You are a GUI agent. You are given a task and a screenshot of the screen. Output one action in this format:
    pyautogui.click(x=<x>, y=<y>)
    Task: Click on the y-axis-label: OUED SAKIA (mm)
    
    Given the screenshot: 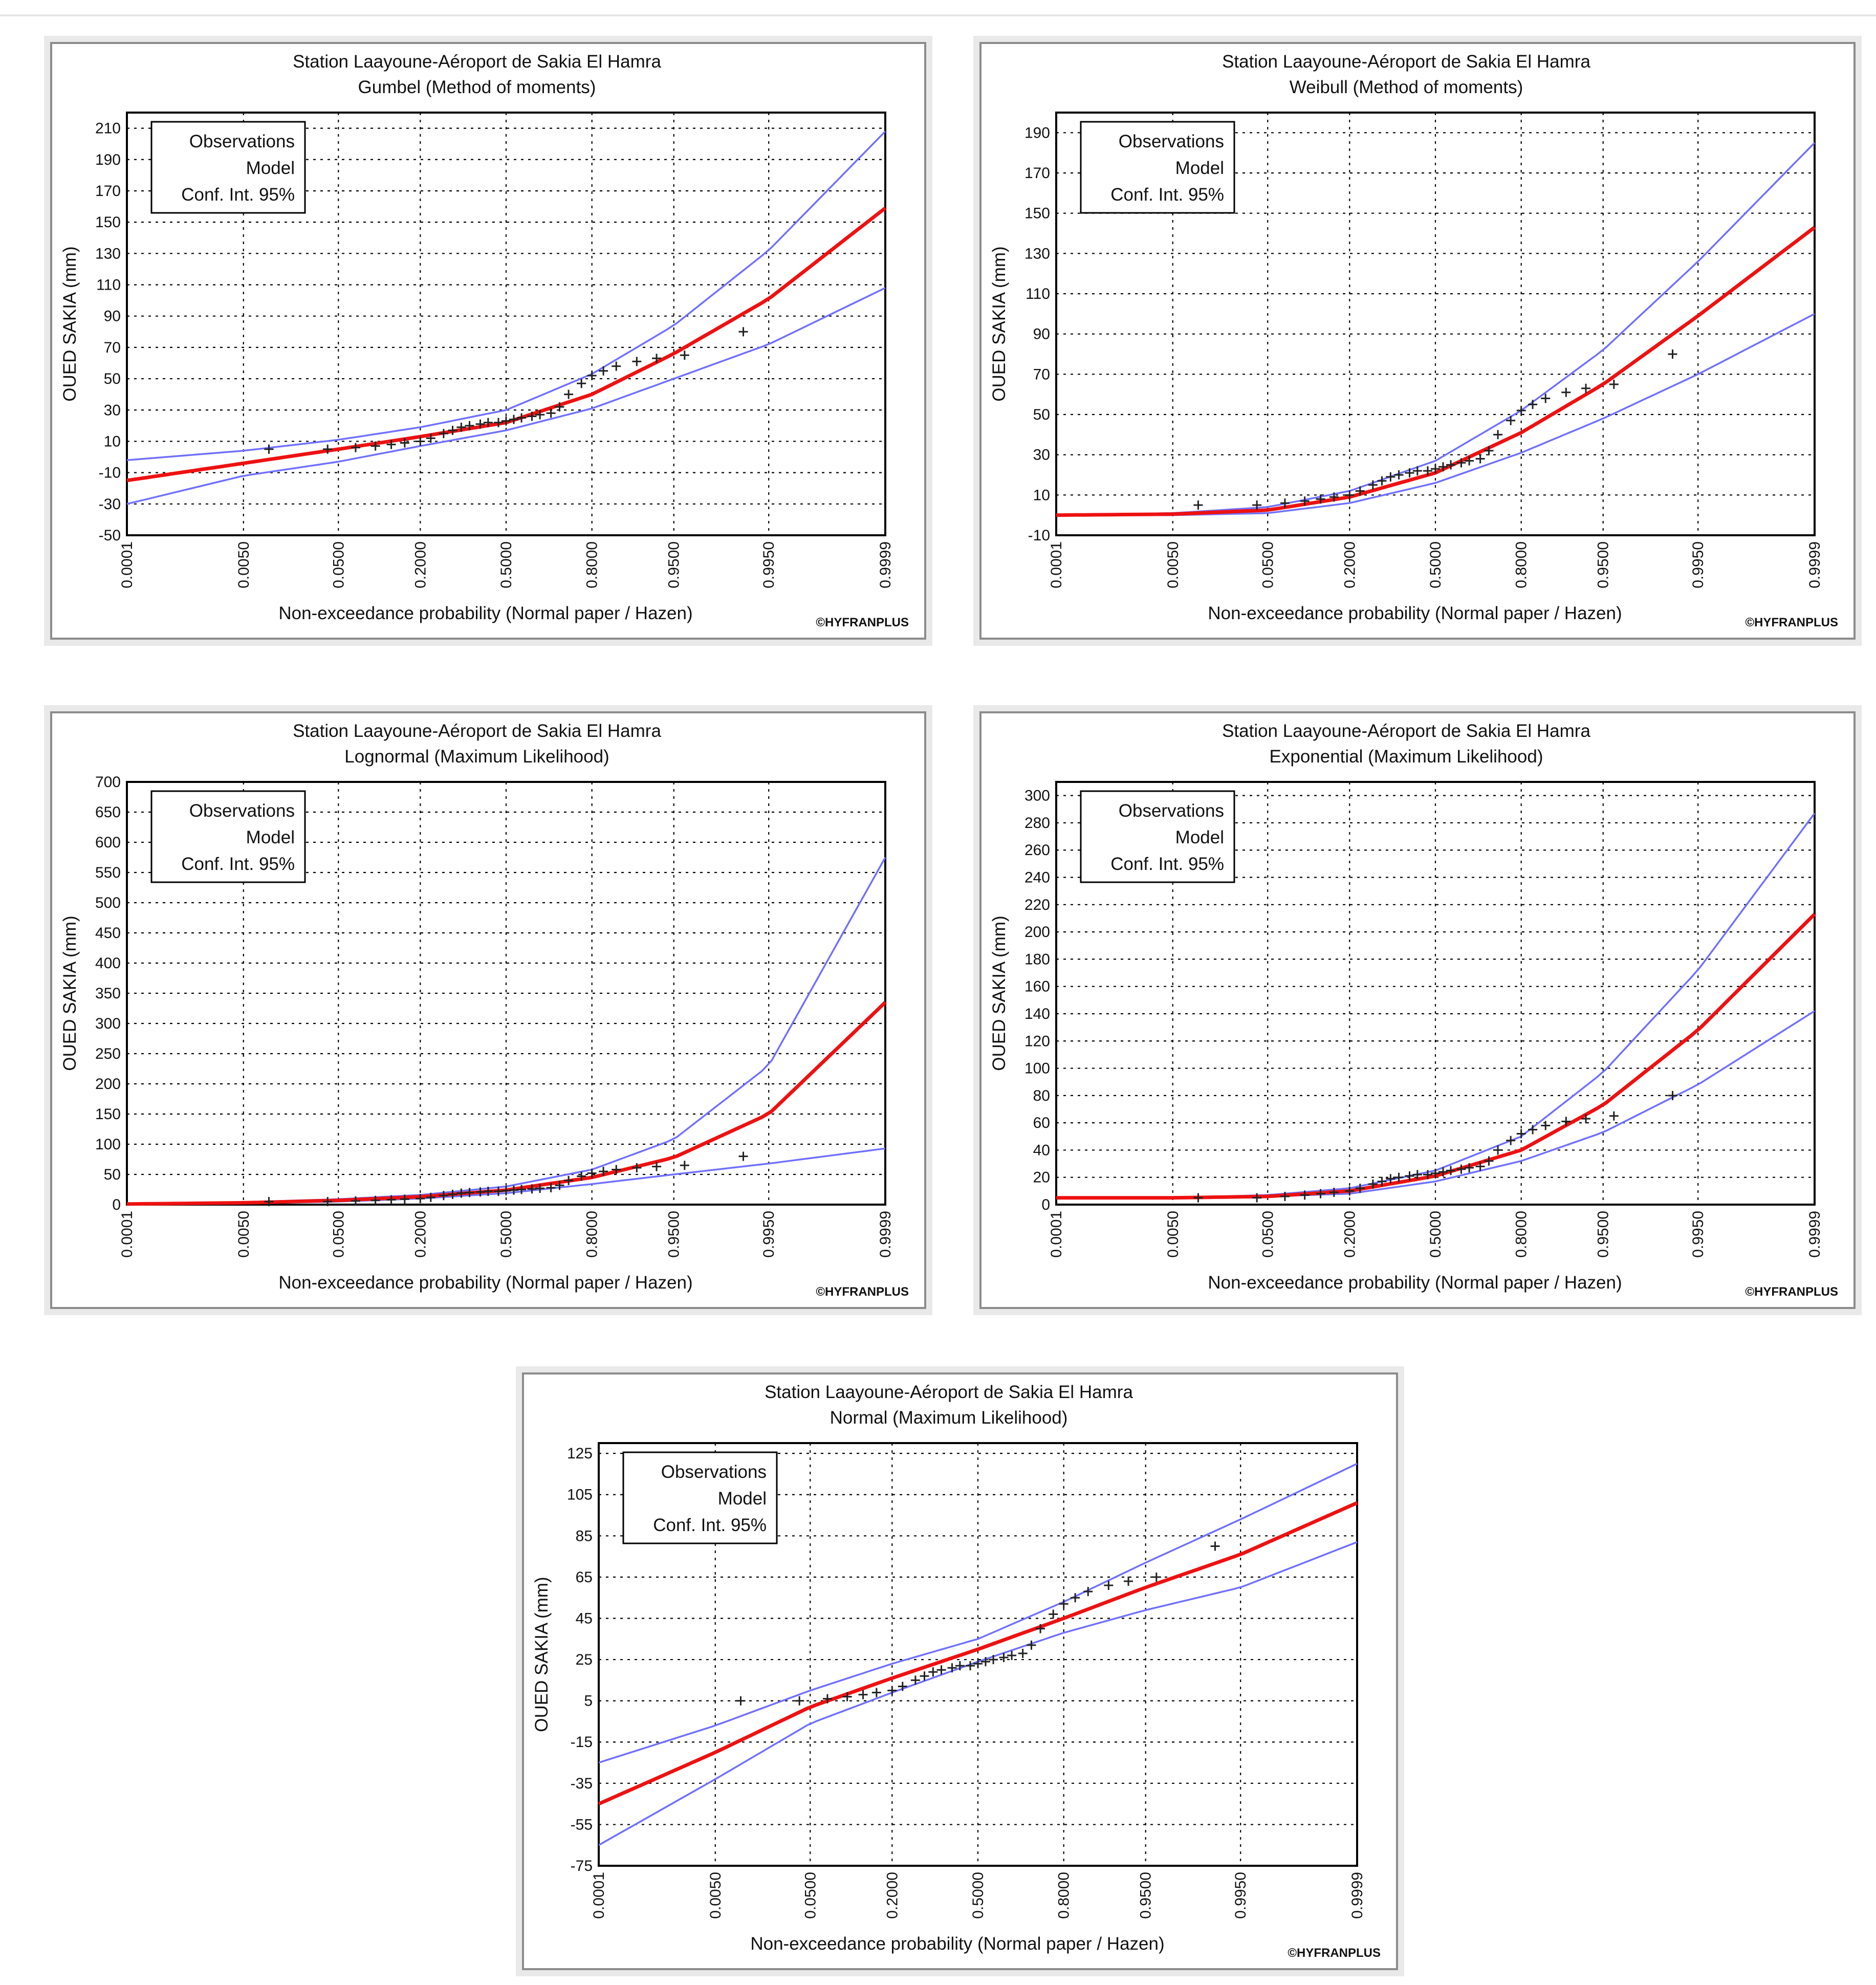 What is the action you would take?
    pyautogui.click(x=999, y=993)
    